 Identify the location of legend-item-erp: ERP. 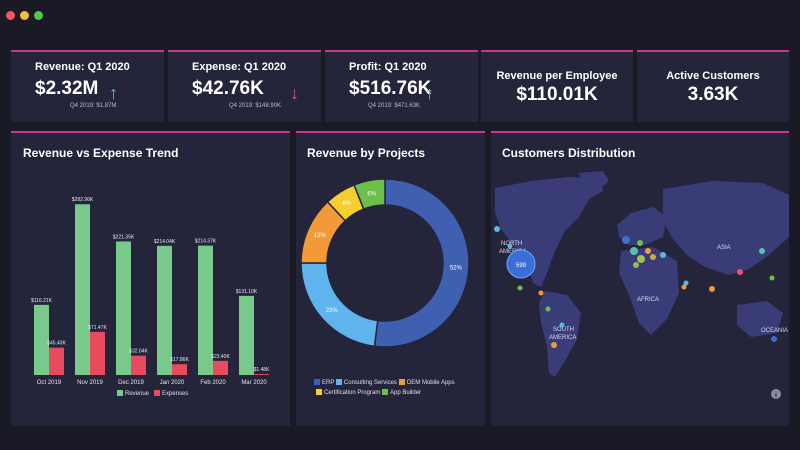
(324, 382).